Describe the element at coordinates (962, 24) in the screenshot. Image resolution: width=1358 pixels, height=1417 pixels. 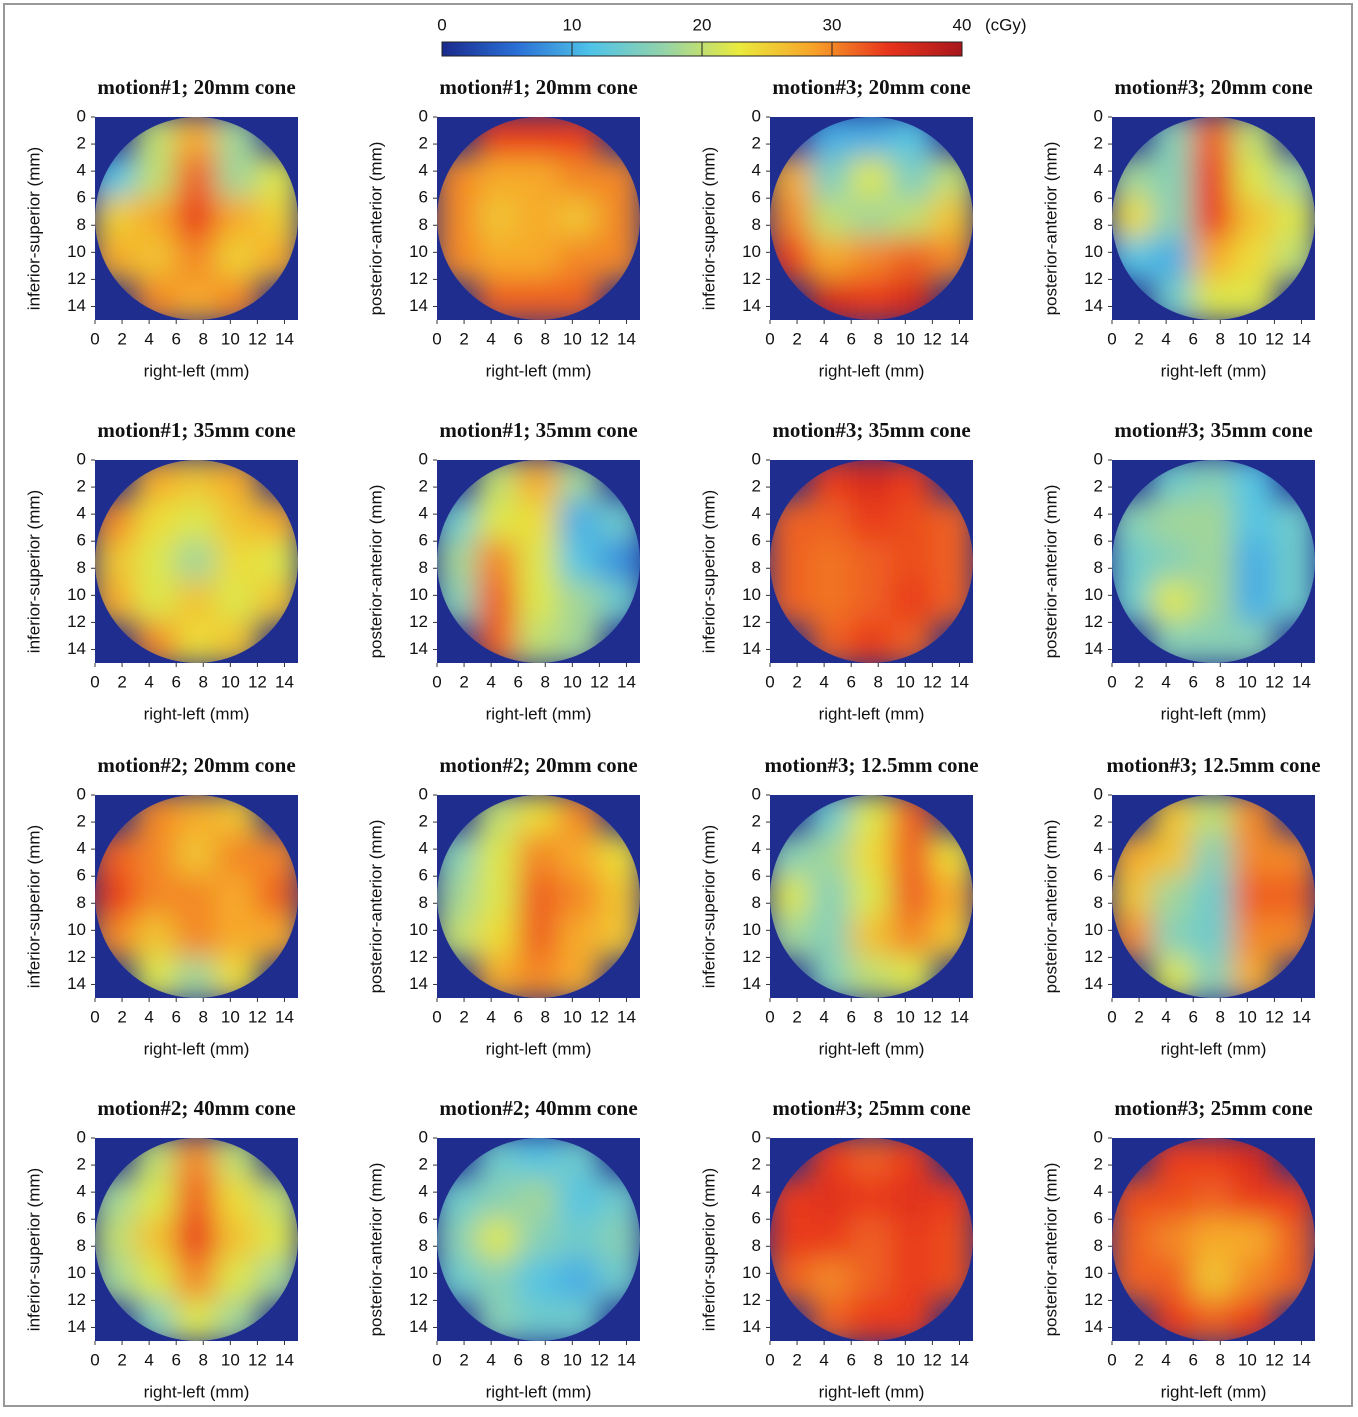
I see `colorbar-tick-label: 40` at that location.